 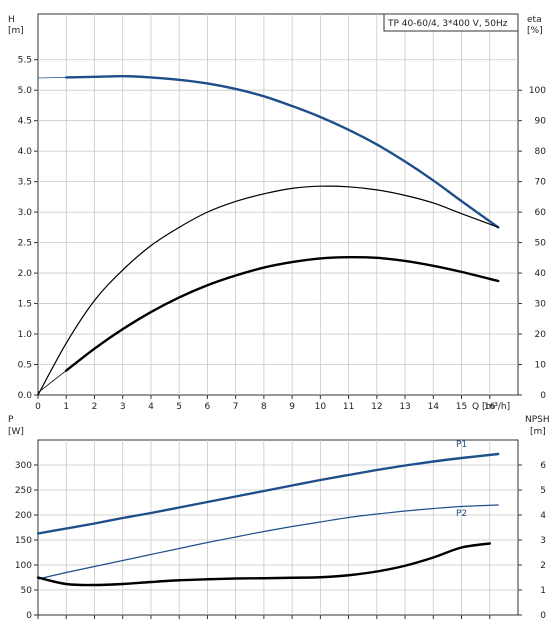 What do you see at coordinates (236, 407) in the screenshot?
I see `x-tick-label: 7` at bounding box center [236, 407].